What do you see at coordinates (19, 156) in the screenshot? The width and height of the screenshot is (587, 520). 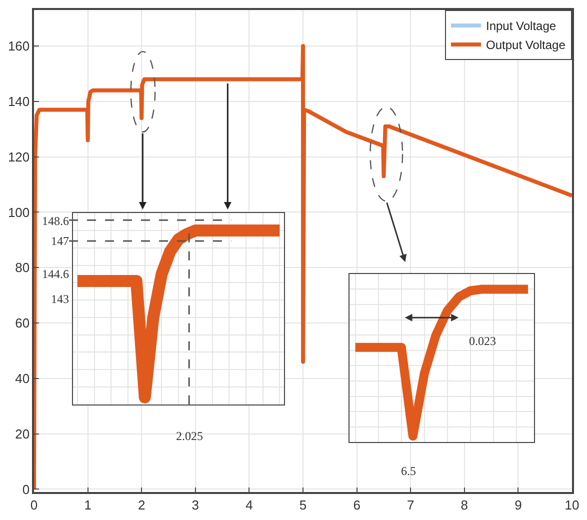 I see `y-tick-label: 120` at bounding box center [19, 156].